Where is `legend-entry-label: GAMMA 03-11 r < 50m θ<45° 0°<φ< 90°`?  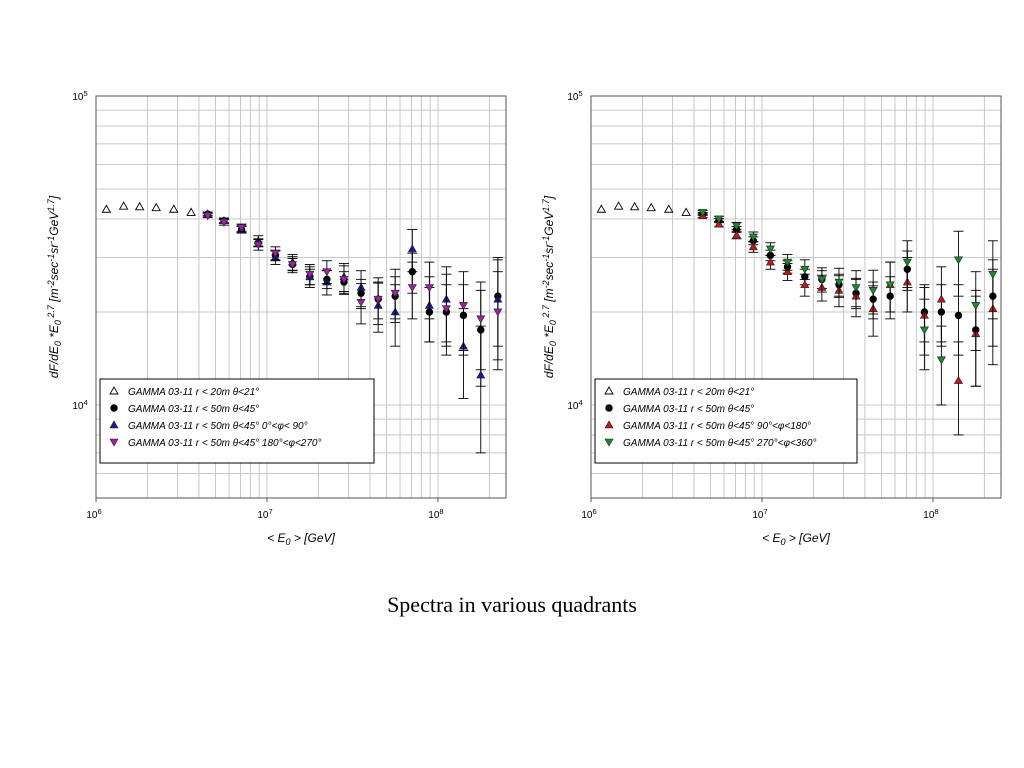 legend-entry-label: GAMMA 03-11 r < 50m θ<45° 0°<φ< 90° is located at coordinates (218, 426).